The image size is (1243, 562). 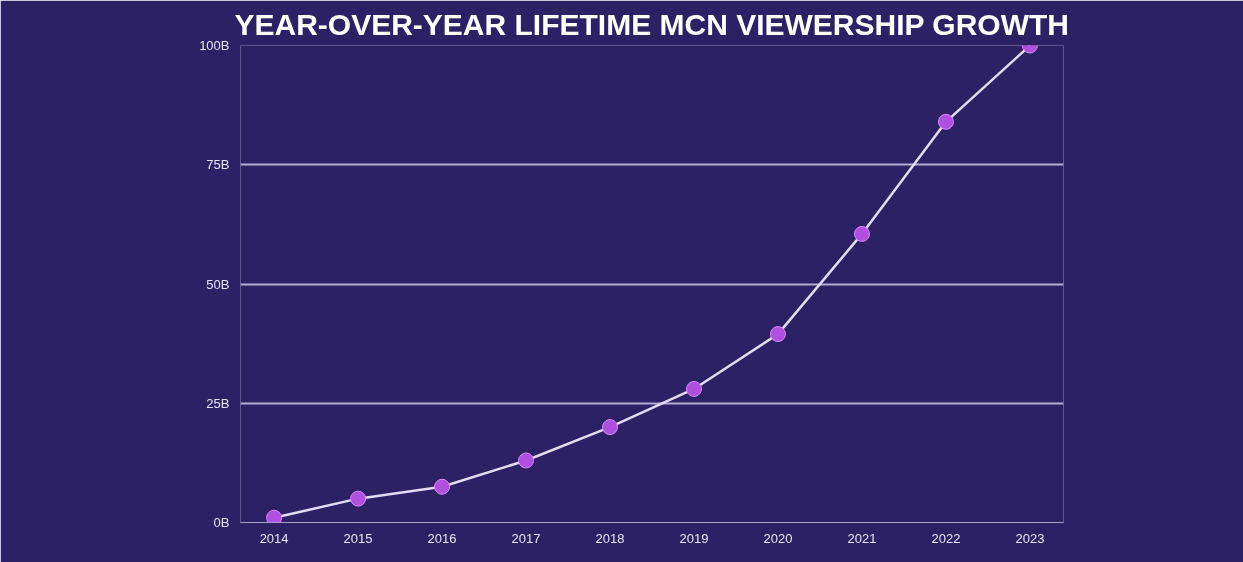 What do you see at coordinates (610, 538) in the screenshot?
I see `x-tick-label: 2018` at bounding box center [610, 538].